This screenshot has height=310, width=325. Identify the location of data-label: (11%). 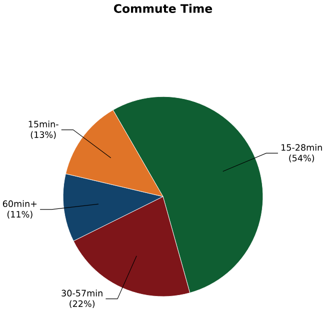
(19, 214).